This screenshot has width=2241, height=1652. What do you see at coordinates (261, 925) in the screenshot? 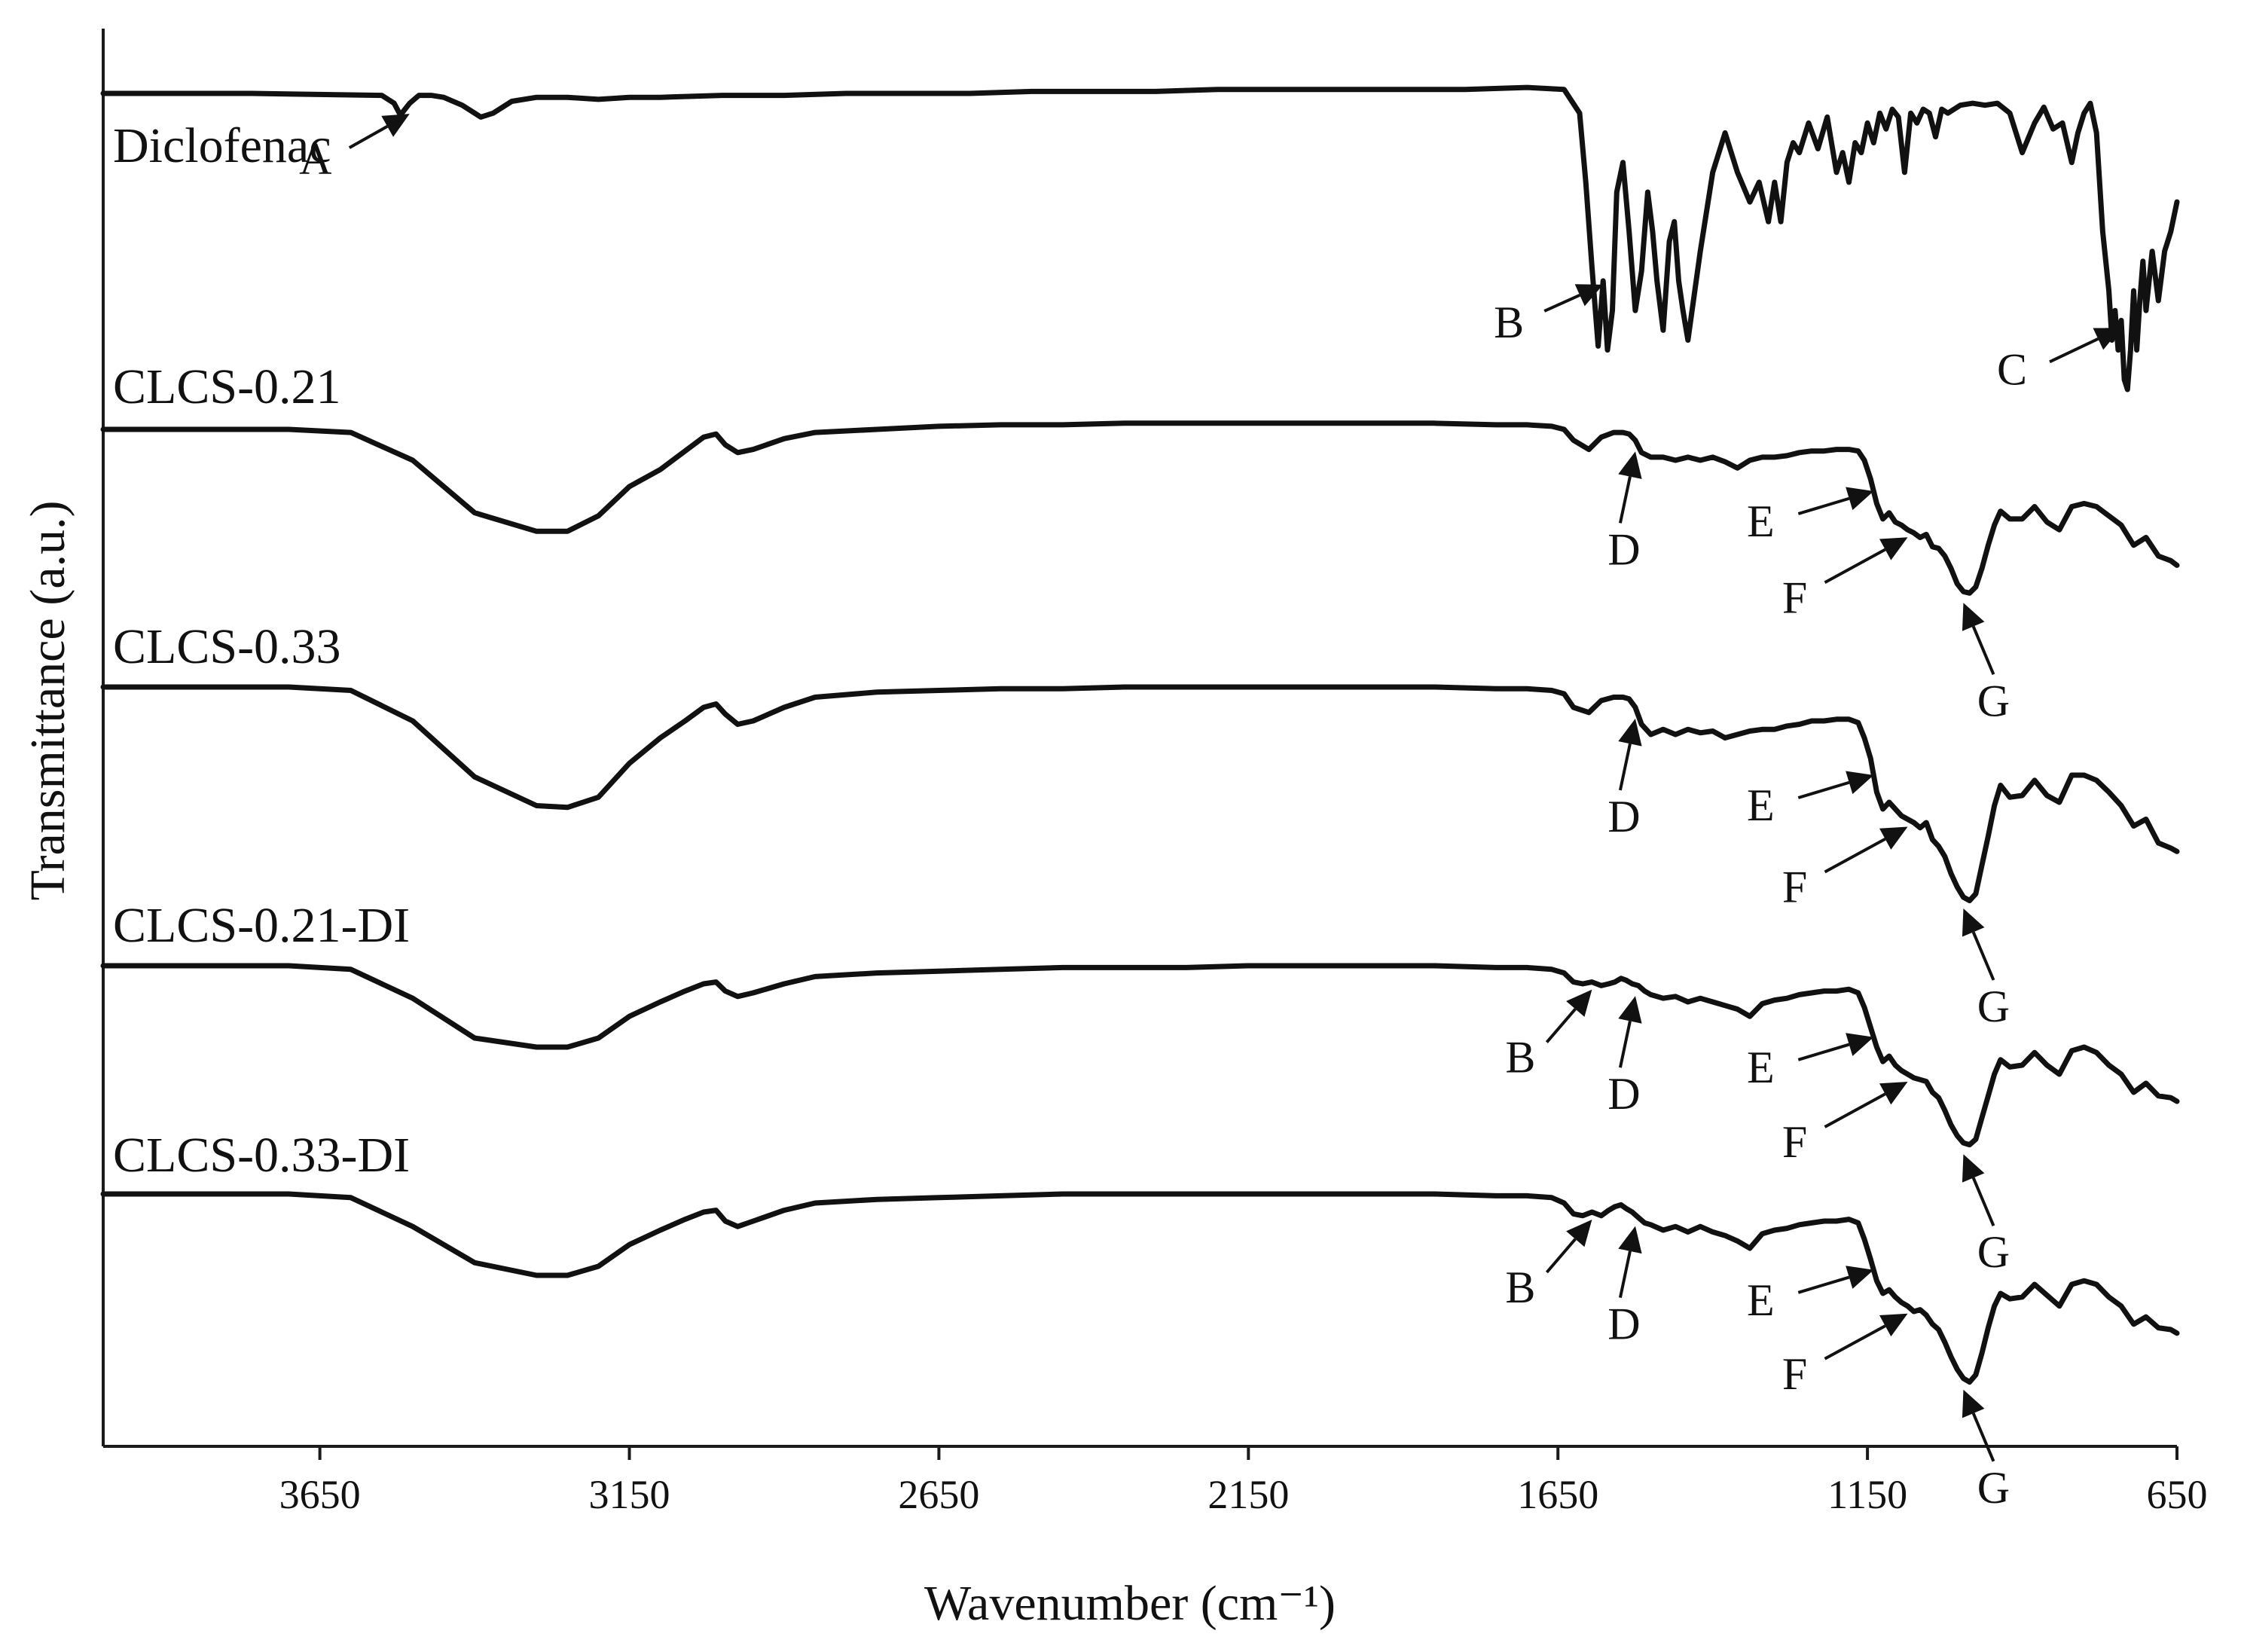
I see `series-label: CLCS-0.21-DI` at bounding box center [261, 925].